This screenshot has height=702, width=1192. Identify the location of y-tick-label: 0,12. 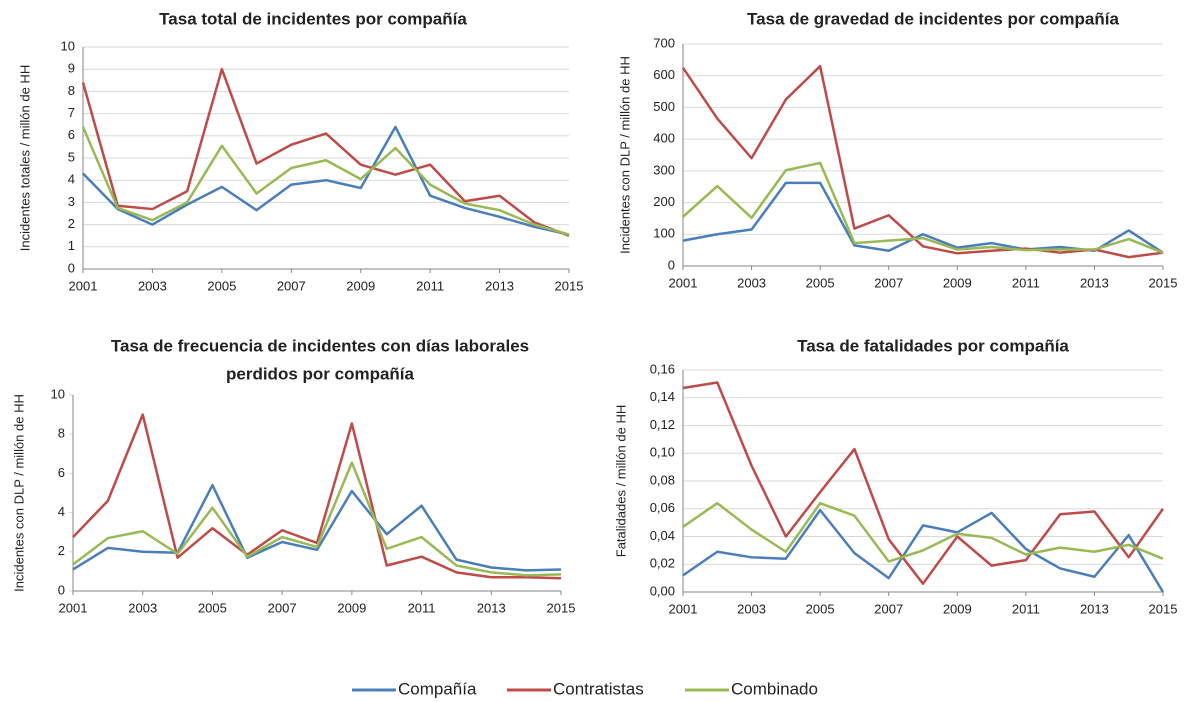
(662, 424).